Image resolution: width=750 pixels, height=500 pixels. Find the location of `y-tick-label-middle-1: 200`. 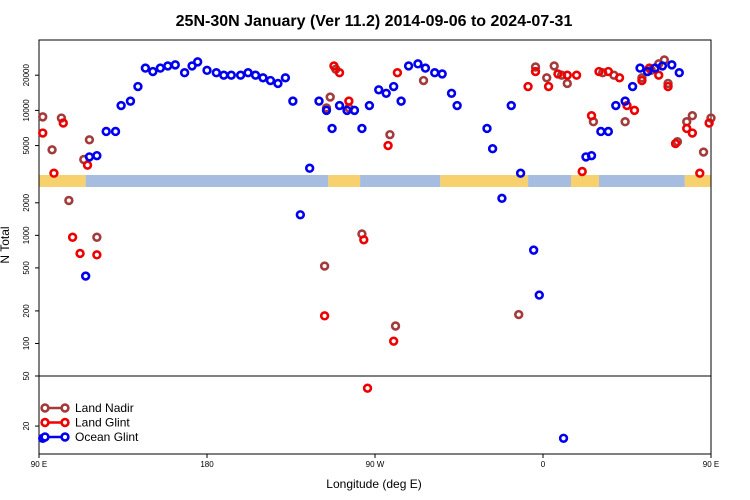

y-tick-label-middle-1: 200 is located at coordinates (26, 311).